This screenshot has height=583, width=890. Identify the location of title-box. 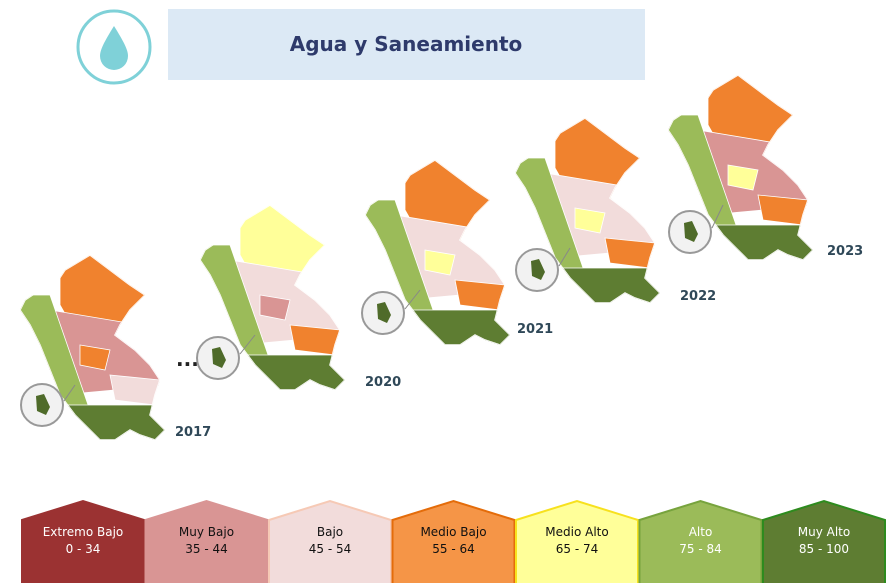
(406, 44).